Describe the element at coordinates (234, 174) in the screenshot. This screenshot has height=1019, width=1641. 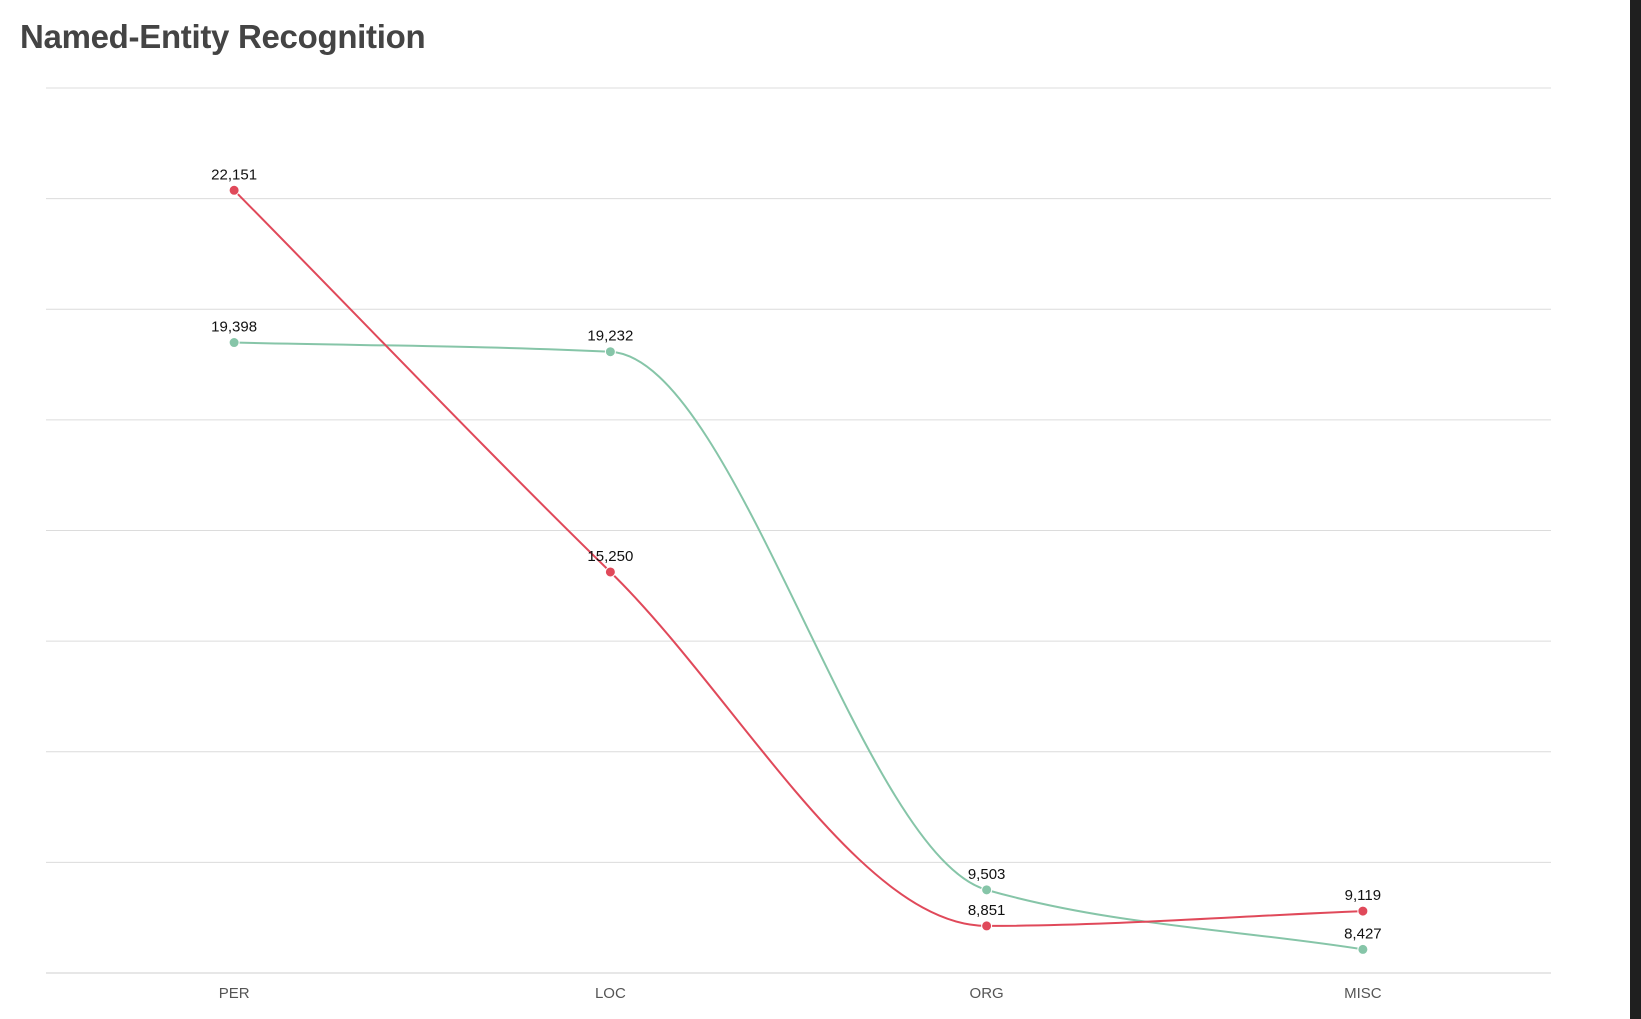
I see `data-label: 22,151` at that location.